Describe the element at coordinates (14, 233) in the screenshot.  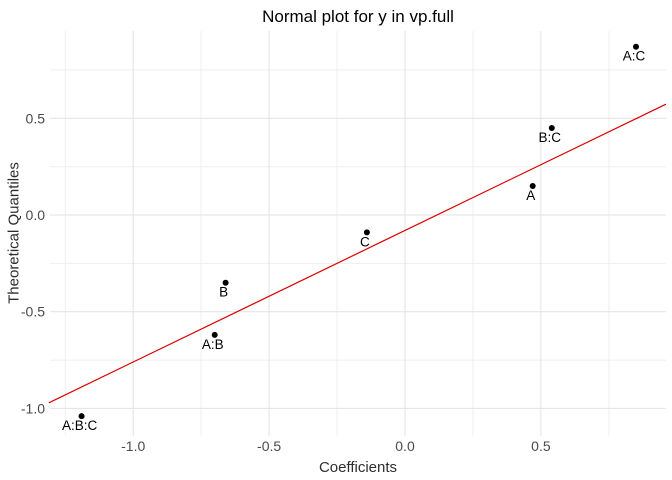
I see `y-axis-title: Theoretical Quantiles` at that location.